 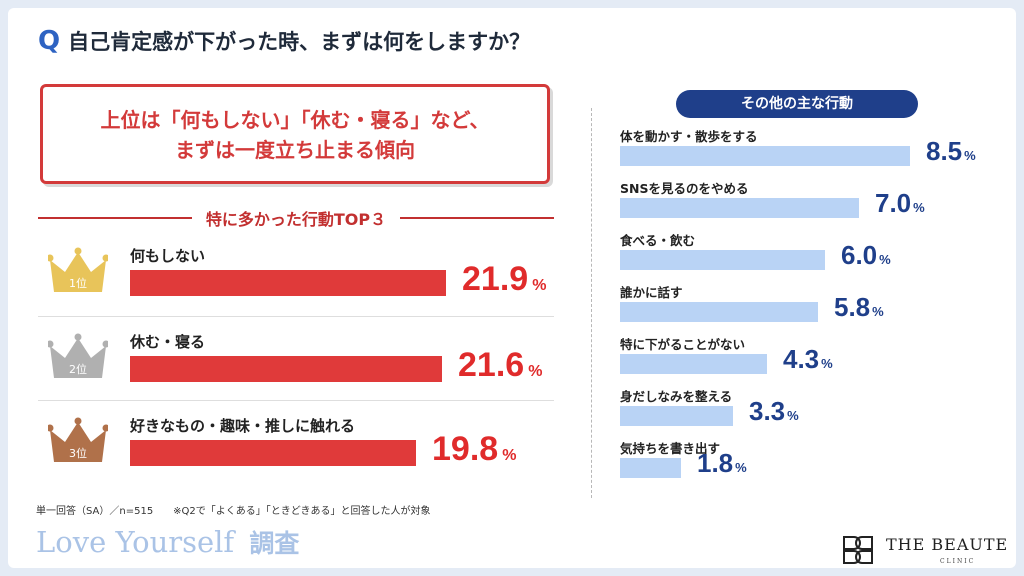 I want to click on rank-value: 21.6%, so click(x=500, y=365).